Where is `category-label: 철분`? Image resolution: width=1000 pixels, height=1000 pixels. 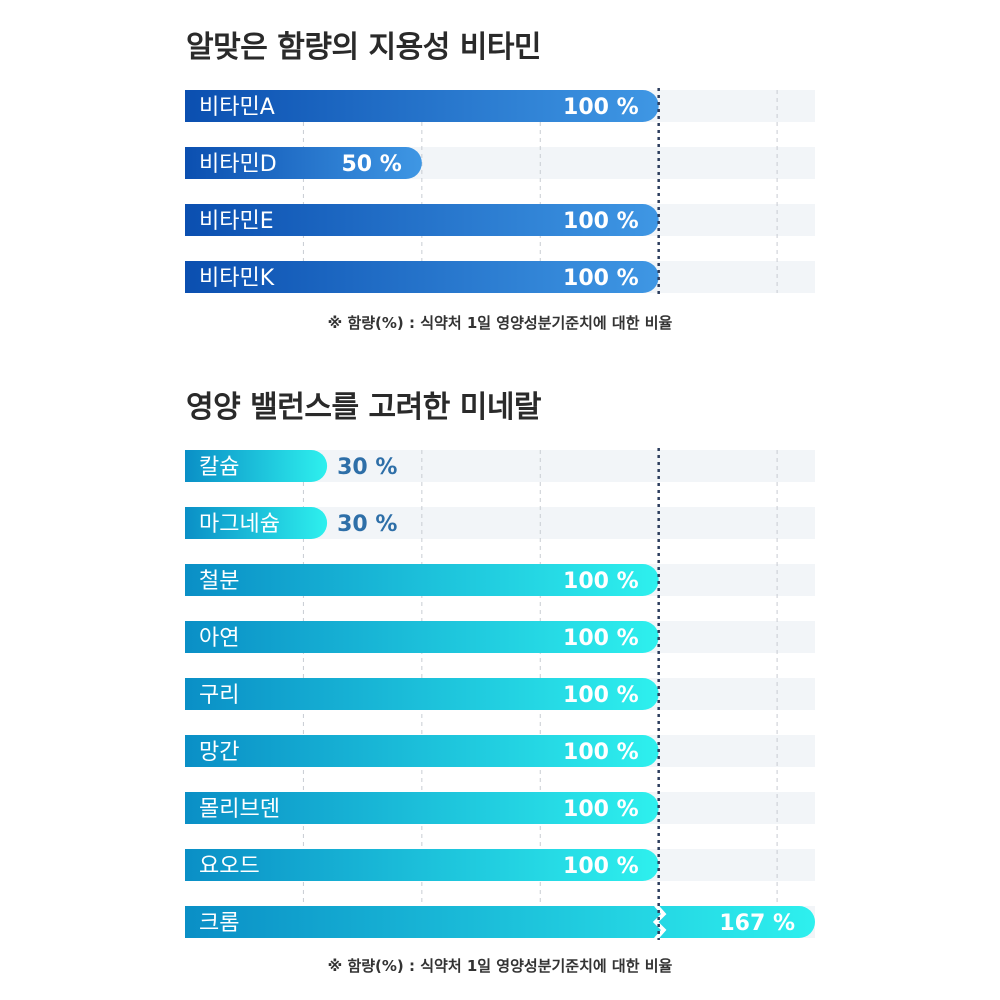
category-label: 철분 is located at coordinates (219, 581).